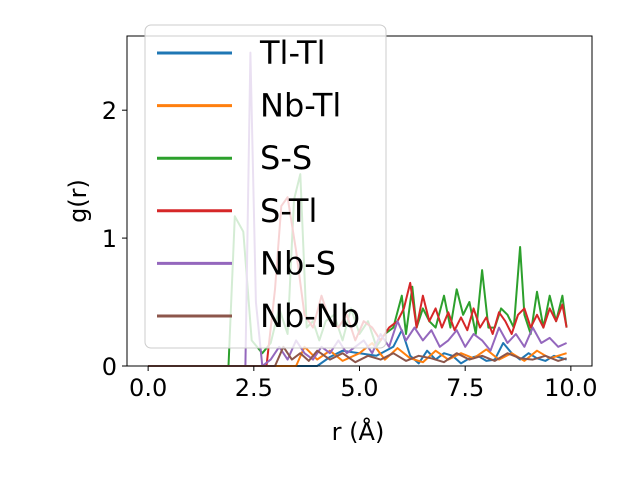 Image resolution: width=640 pixels, height=484 pixels. What do you see at coordinates (109, 111) in the screenshot?
I see `y-tick-label: 2` at bounding box center [109, 111].